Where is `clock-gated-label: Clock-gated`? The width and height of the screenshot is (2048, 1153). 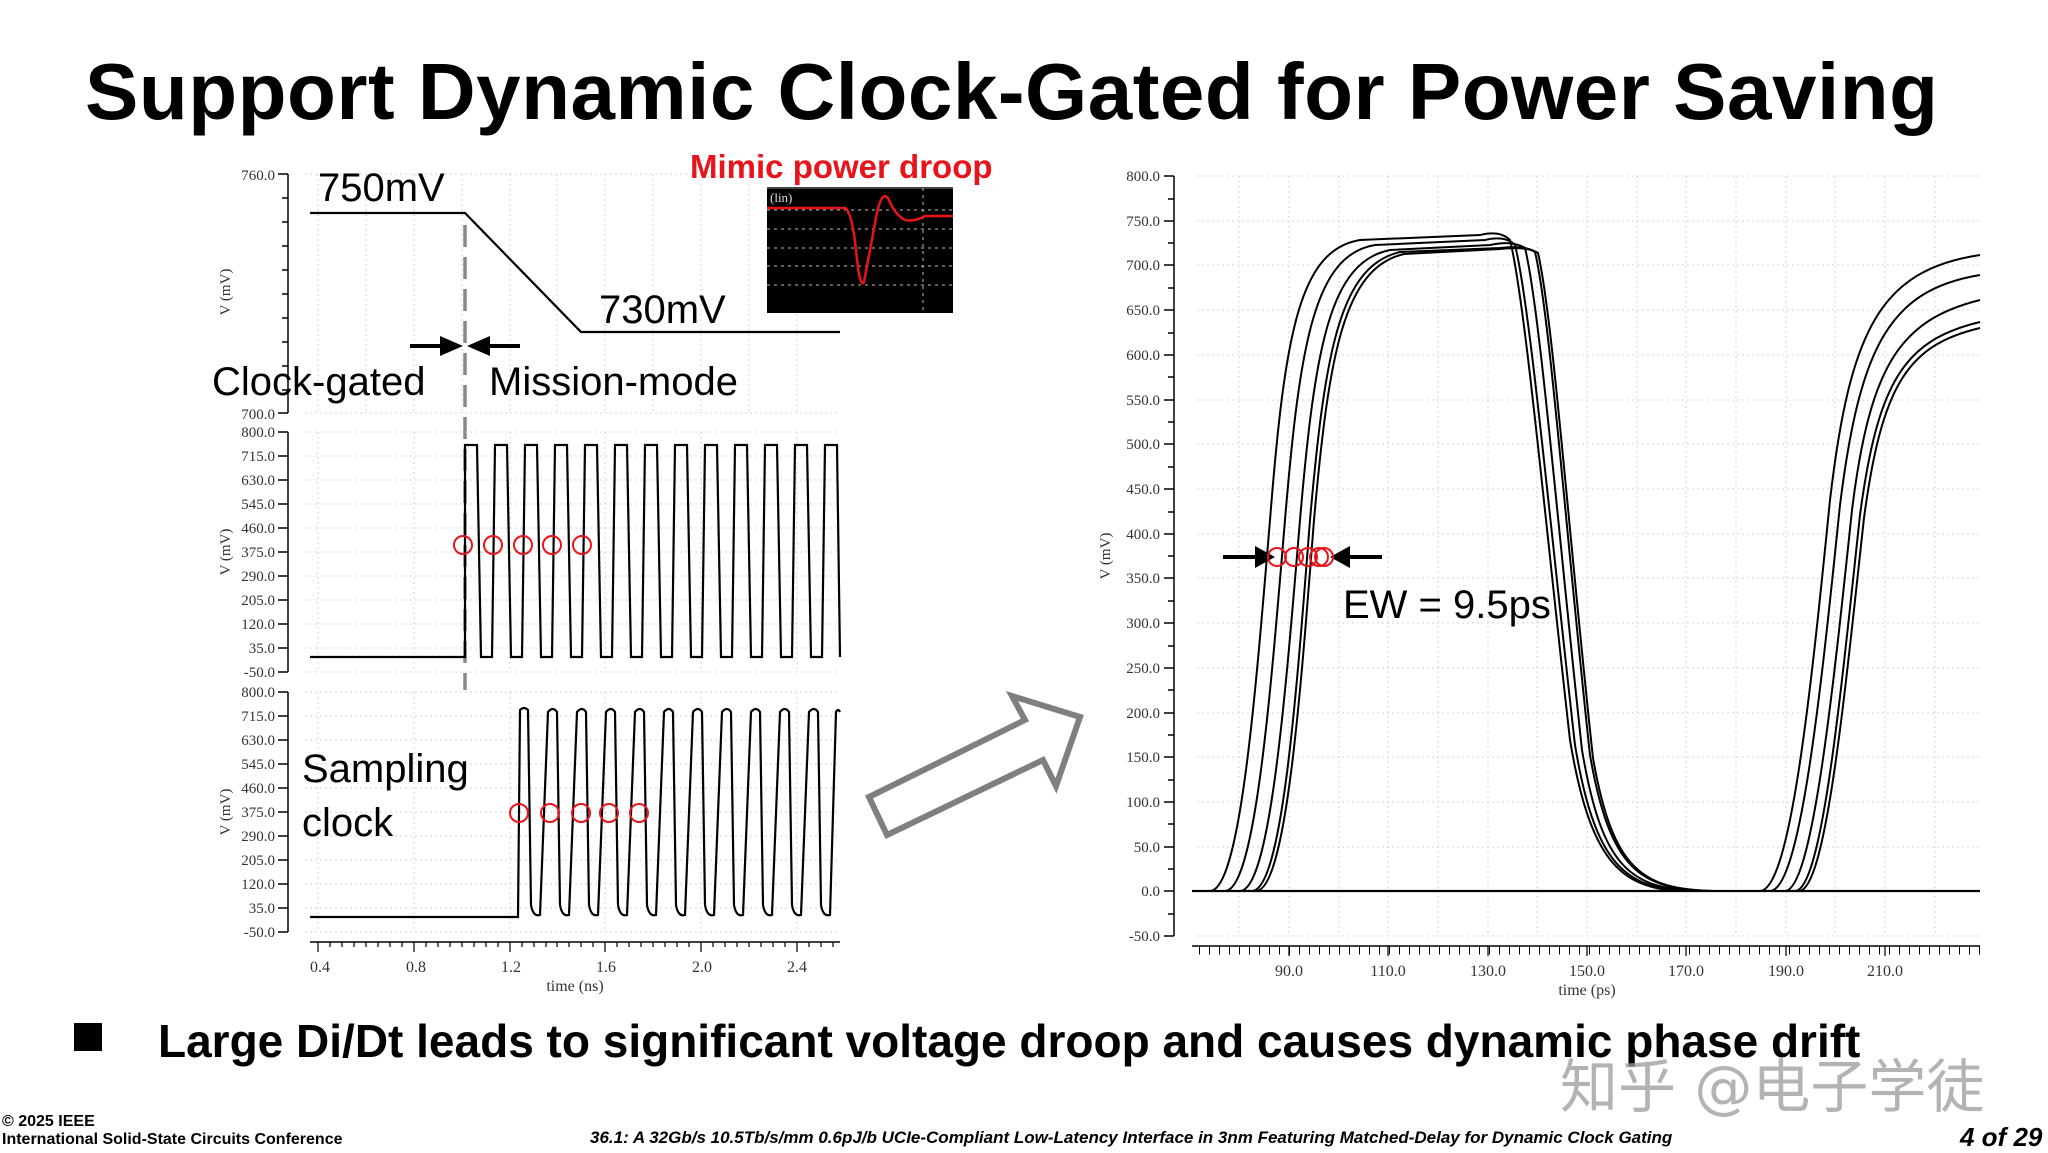 clock-gated-label: Clock-gated is located at coordinates (319, 382).